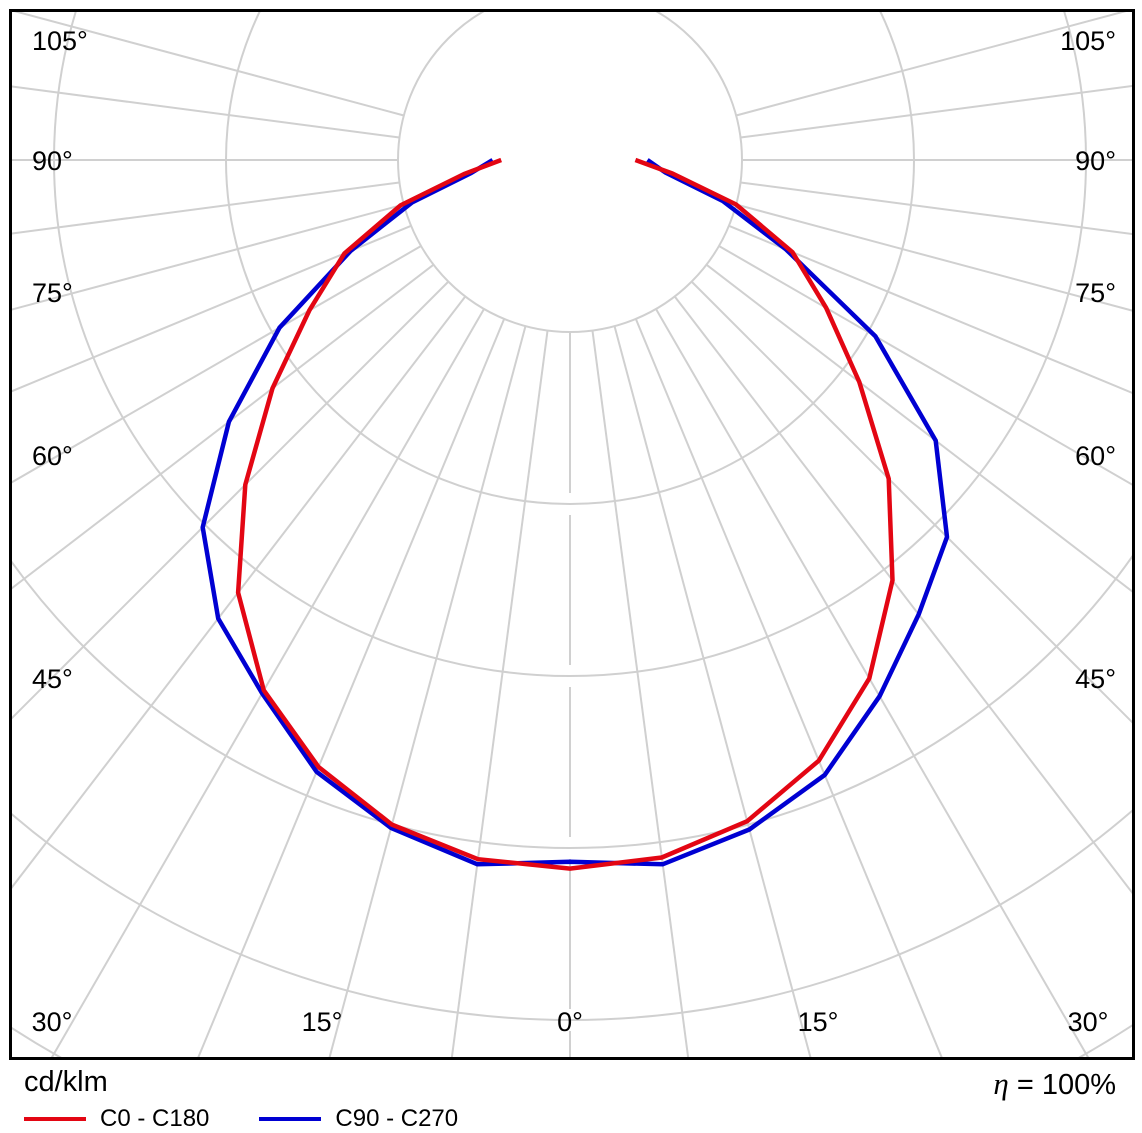  I want to click on grid-ray-r15, so click(712, 691).